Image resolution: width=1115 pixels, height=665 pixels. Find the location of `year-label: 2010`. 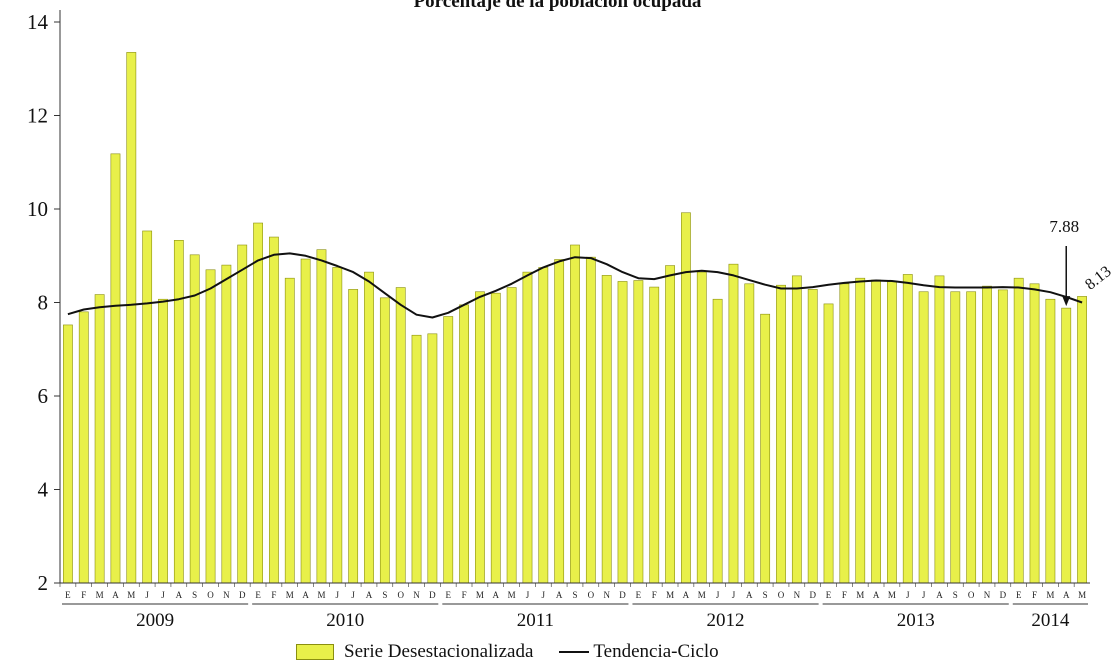

year-label: 2010 is located at coordinates (345, 620).